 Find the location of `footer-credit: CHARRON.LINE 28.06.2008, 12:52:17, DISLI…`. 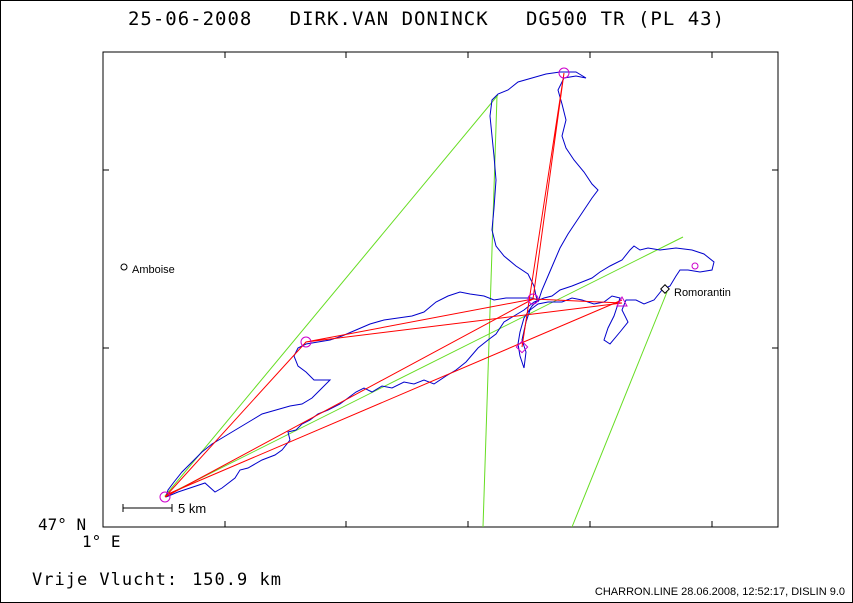

footer-credit: CHARRON.LINE 28.06.2008, 12:52:17, DISLI… is located at coordinates (719, 592).